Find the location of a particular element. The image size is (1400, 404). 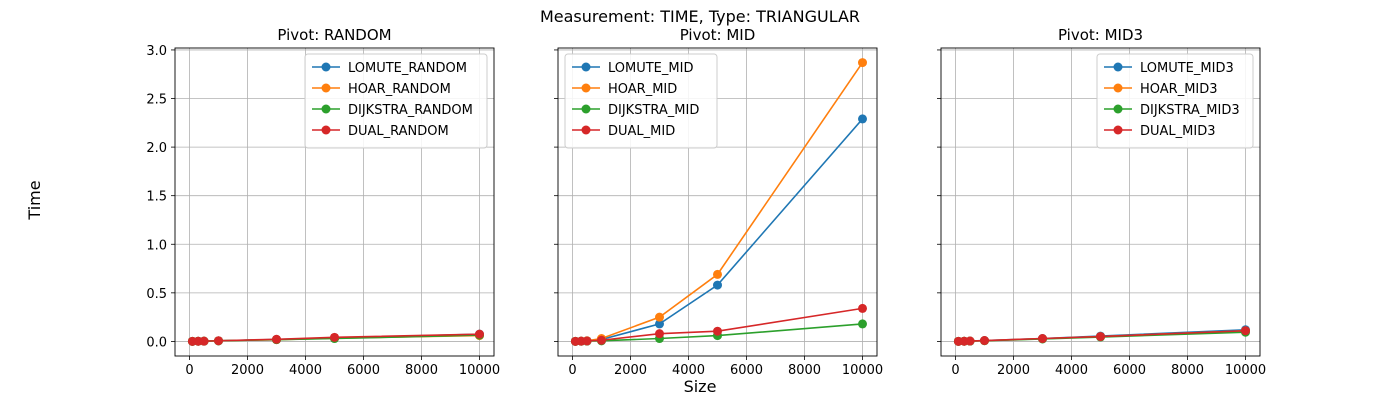

legend-entry: DIJKSTRA_RANDOM is located at coordinates (410, 110).